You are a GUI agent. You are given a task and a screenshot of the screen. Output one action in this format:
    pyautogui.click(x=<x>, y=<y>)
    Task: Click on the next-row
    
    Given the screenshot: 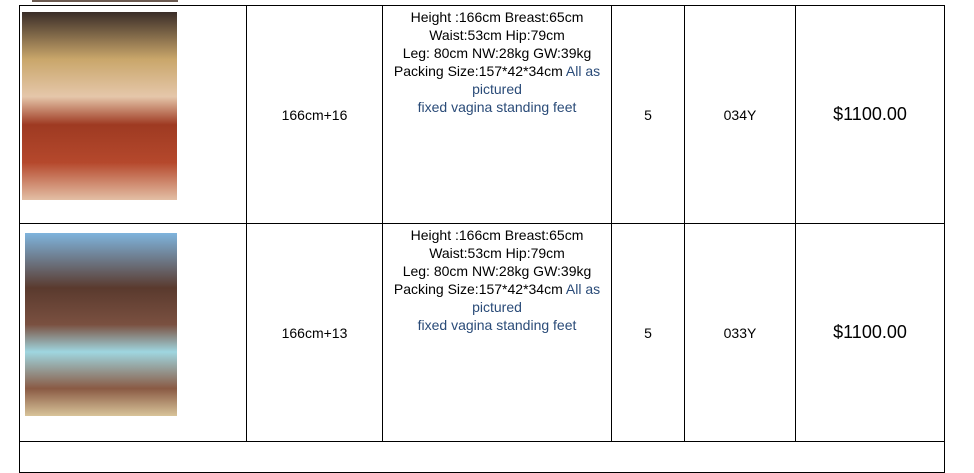 What is the action you would take?
    pyautogui.click(x=482, y=457)
    